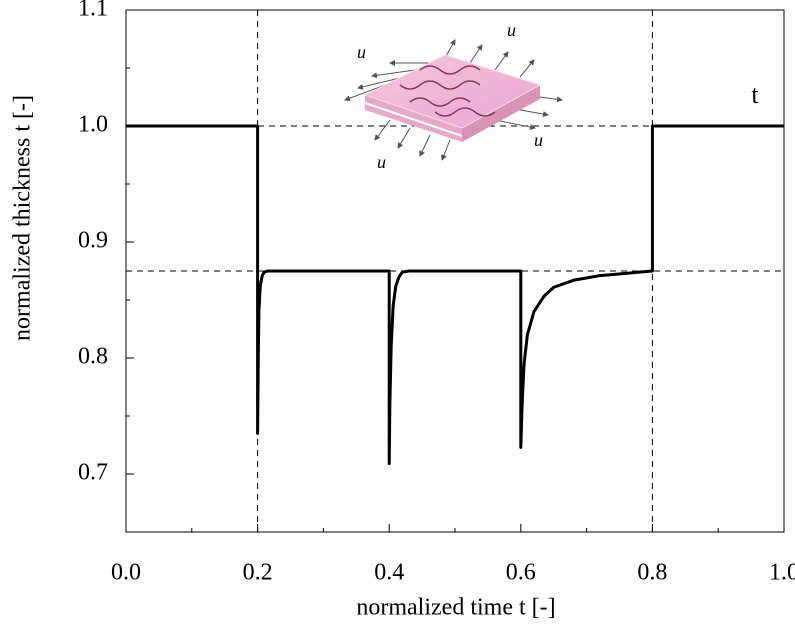 This screenshot has height=641, width=795. What do you see at coordinates (258, 573) in the screenshot?
I see `x-tick-label: 0.2` at bounding box center [258, 573].